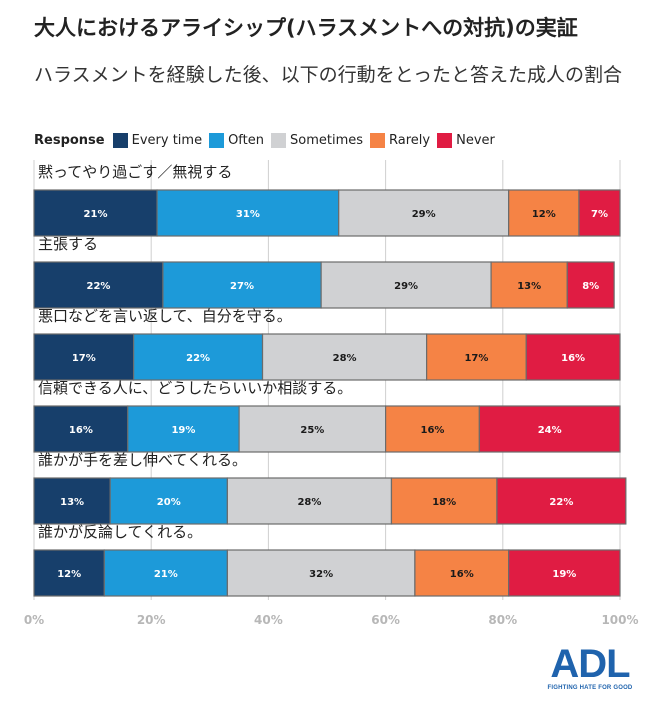 This screenshot has width=659, height=701. I want to click on adl-logo: ADL FIGHTING HATE FOR GOOD, so click(590, 667).